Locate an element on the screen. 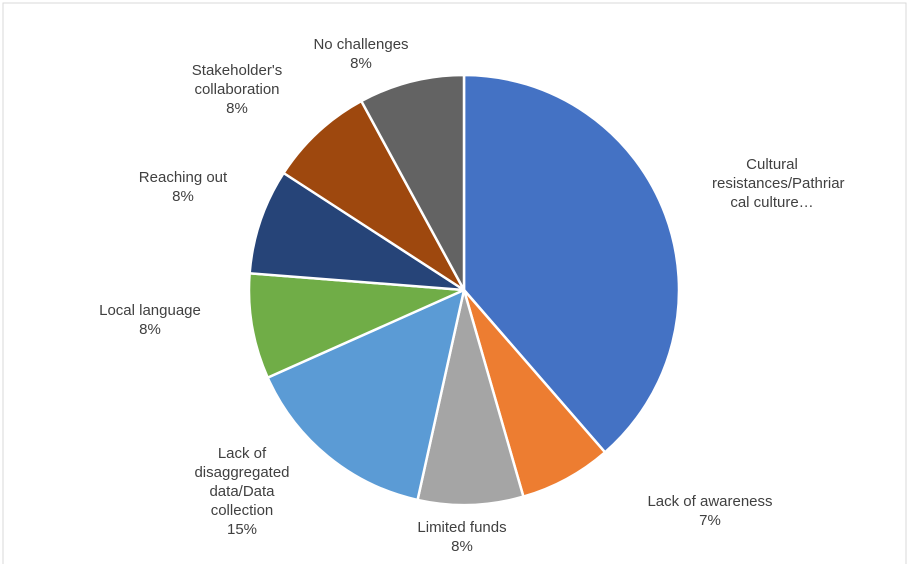  slice-label-text: Limited funds is located at coordinates (462, 527).